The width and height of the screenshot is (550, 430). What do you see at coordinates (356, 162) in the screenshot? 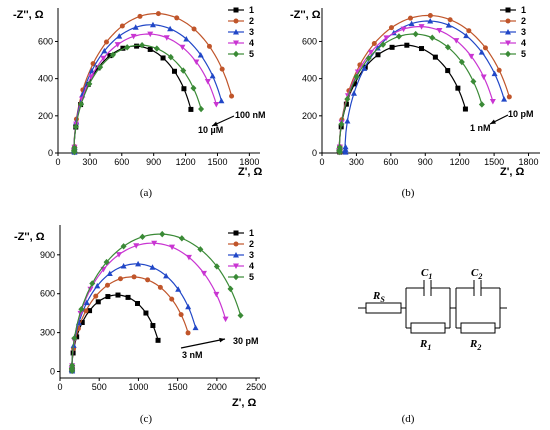
I see `x-tick-label: 300` at bounding box center [356, 162].